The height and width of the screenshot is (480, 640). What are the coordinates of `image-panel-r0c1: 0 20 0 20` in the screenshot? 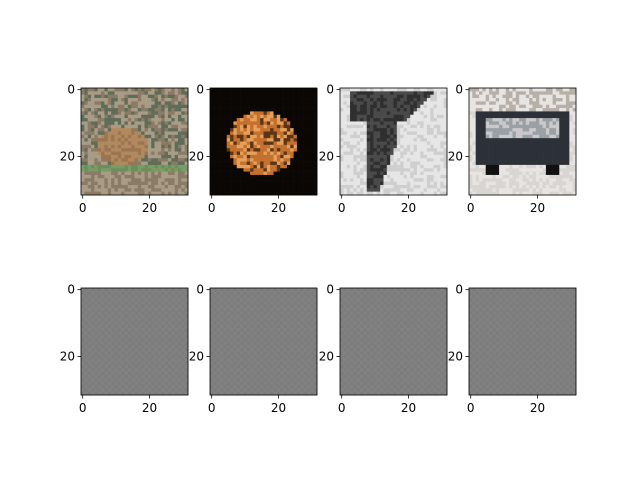 It's located at (253, 149).